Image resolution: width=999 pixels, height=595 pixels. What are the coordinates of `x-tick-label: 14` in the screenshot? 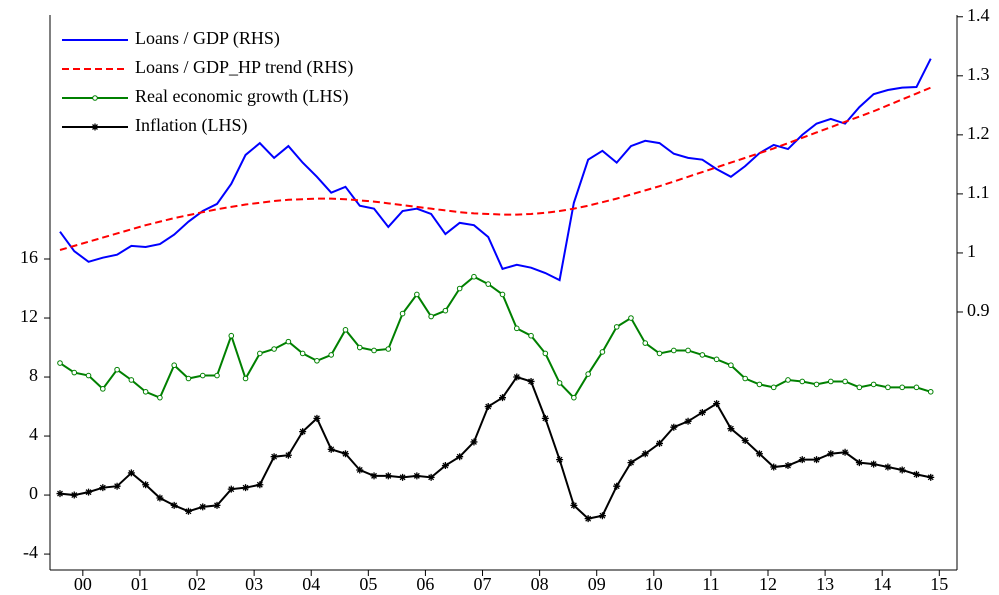 It's located at (882, 584).